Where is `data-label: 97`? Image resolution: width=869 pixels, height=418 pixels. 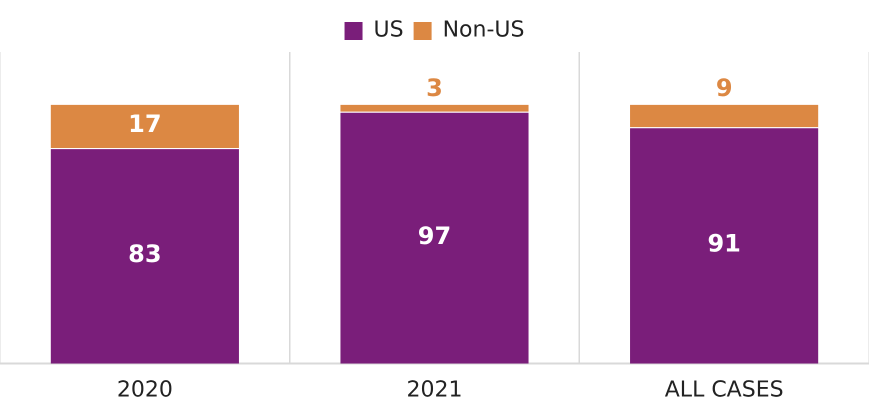 data-label: 97 is located at coordinates (435, 236).